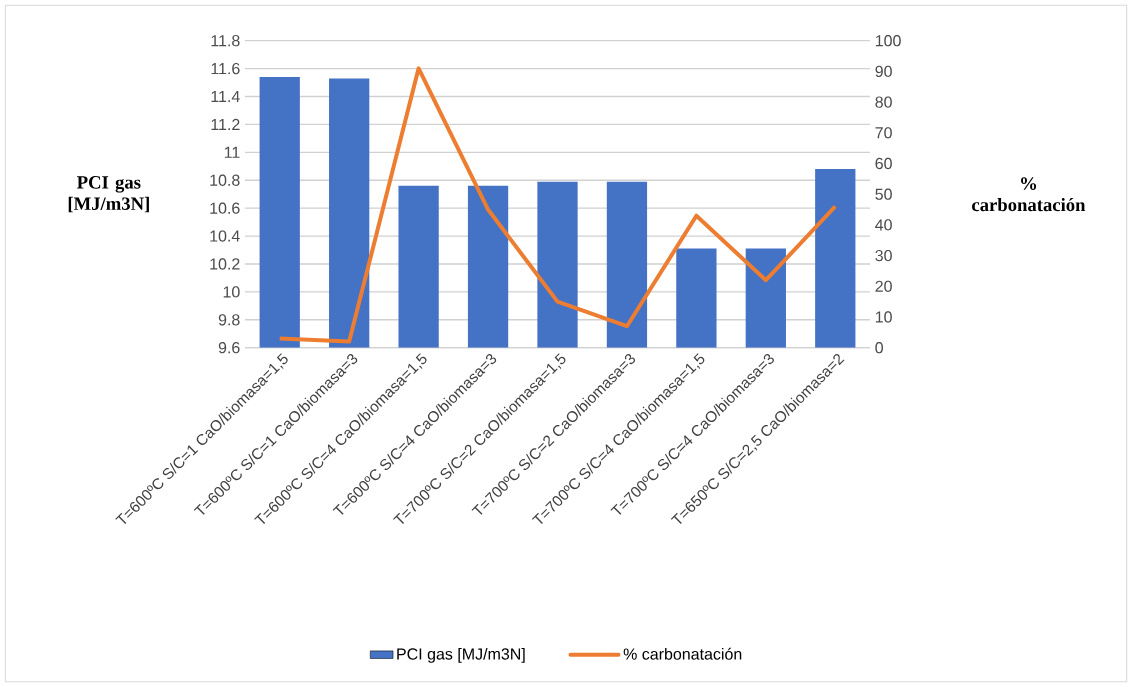 The width and height of the screenshot is (1132, 687). I want to click on y2-tick-label: 70, so click(883, 133).